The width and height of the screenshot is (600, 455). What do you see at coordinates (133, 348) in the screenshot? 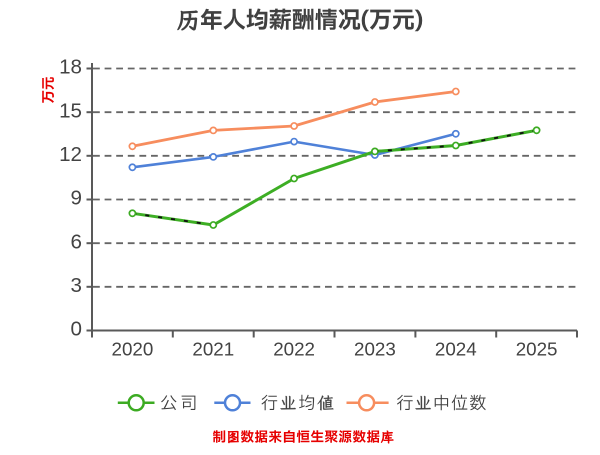
I see `svg-text: 2020` at bounding box center [133, 348].